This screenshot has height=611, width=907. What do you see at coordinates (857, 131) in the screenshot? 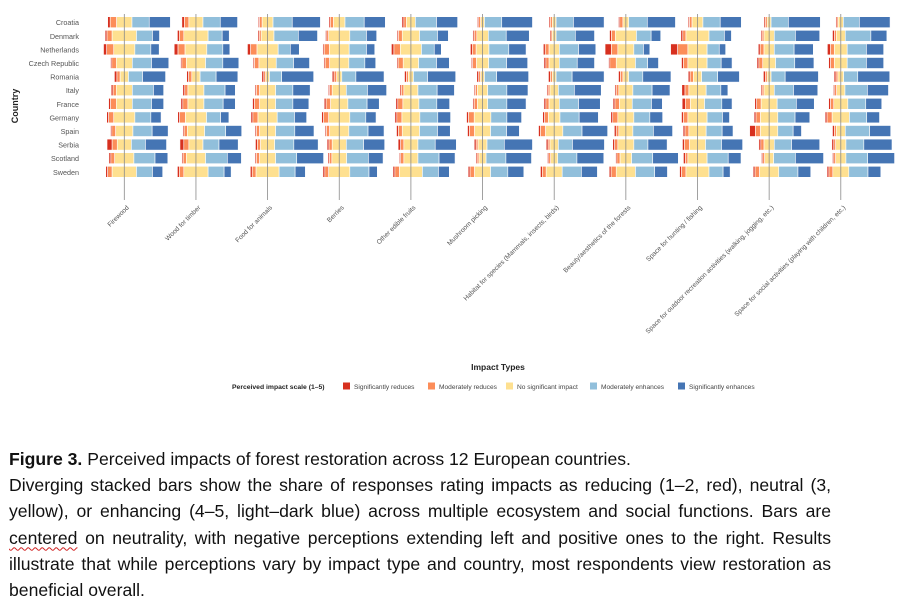
I see `bar-segment-spain-space-for-social-activit-moderately-enhances` at bounding box center [857, 131].